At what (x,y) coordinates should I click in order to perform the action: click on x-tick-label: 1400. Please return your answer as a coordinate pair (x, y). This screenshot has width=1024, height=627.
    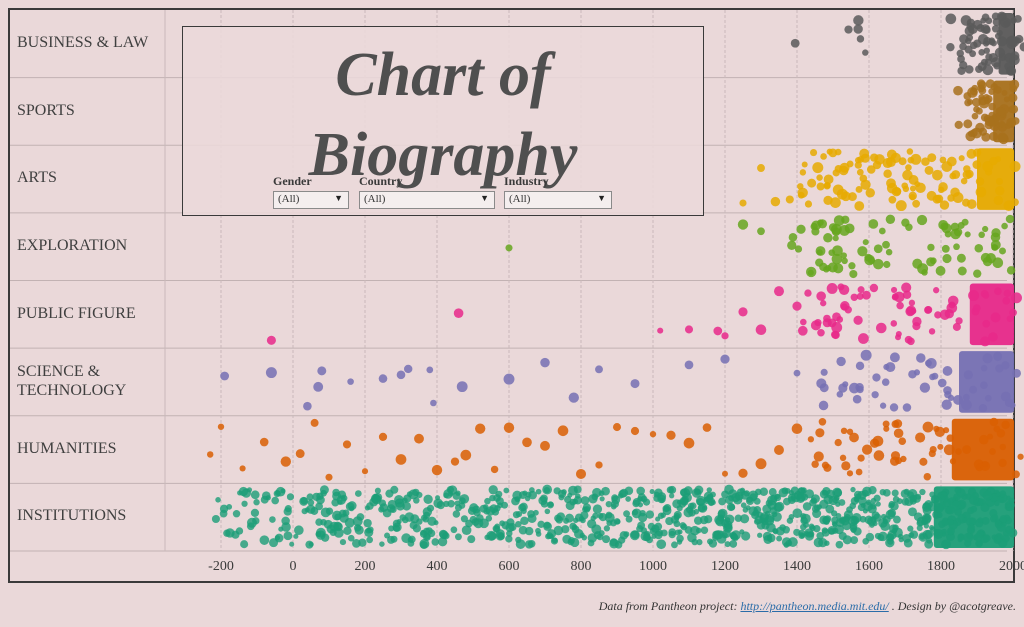
    Looking at the image, I should click on (797, 566).